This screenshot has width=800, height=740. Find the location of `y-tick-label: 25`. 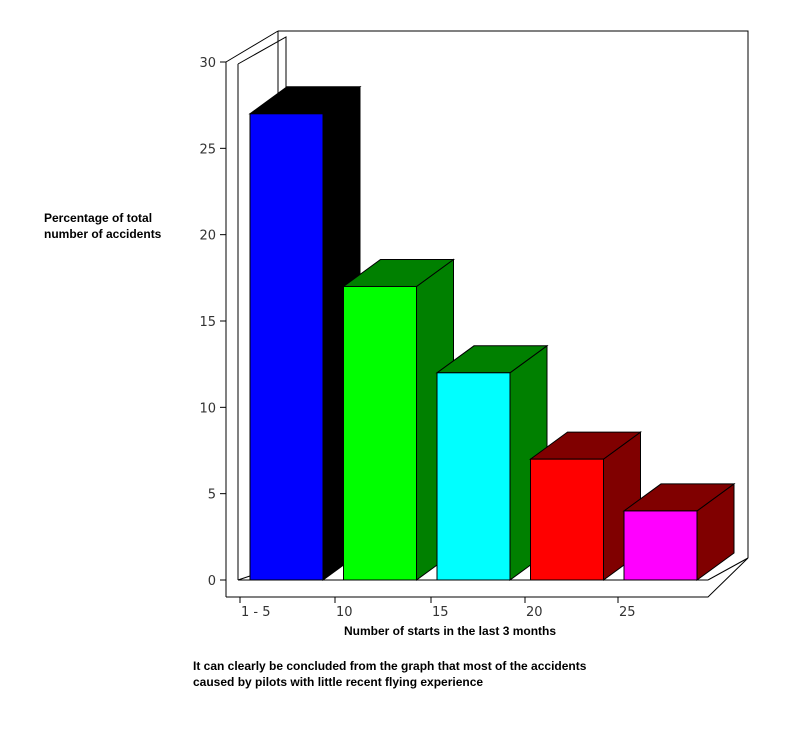

y-tick-label: 25 is located at coordinates (207, 149).